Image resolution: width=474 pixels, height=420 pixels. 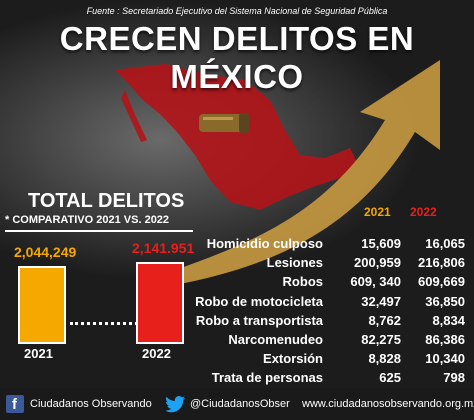 What do you see at coordinates (104, 323) in the screenshot?
I see `dotted-connector` at bounding box center [104, 323].